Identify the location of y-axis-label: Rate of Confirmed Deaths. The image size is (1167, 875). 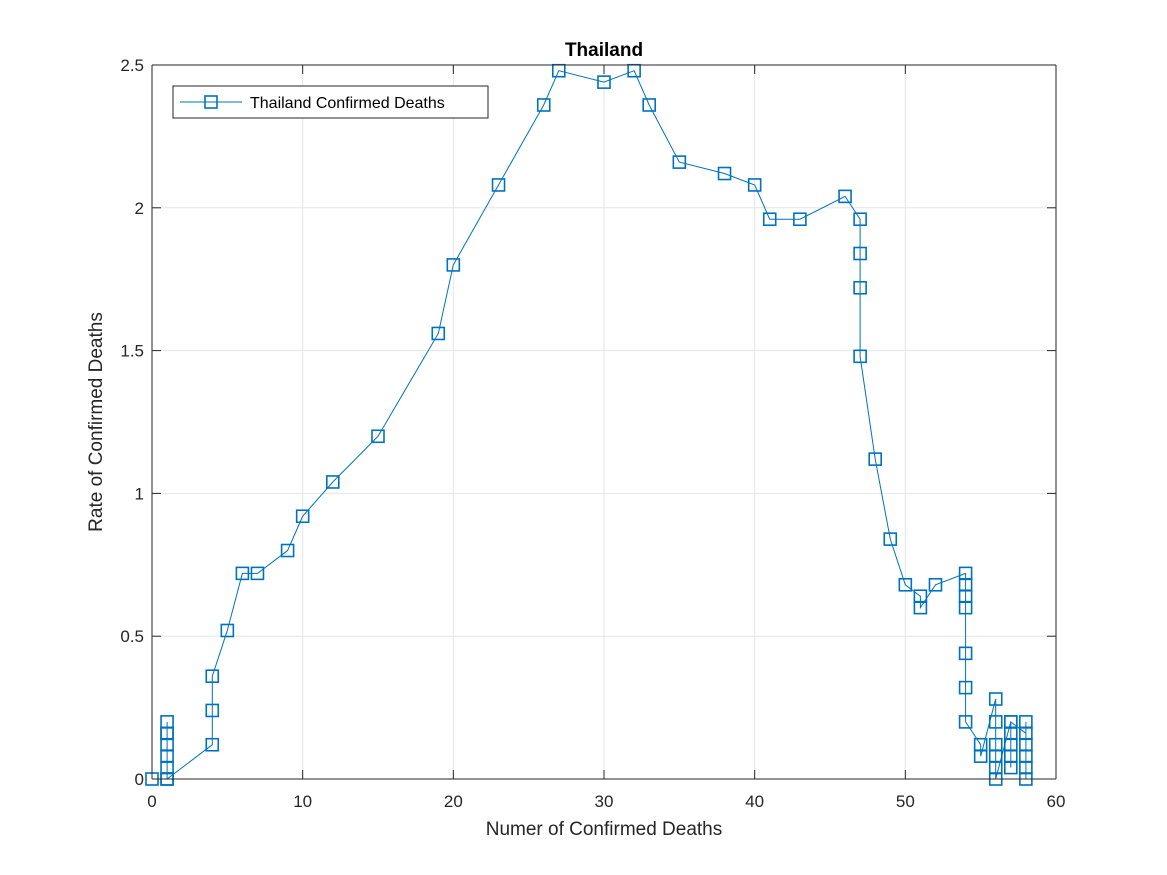
(96, 422).